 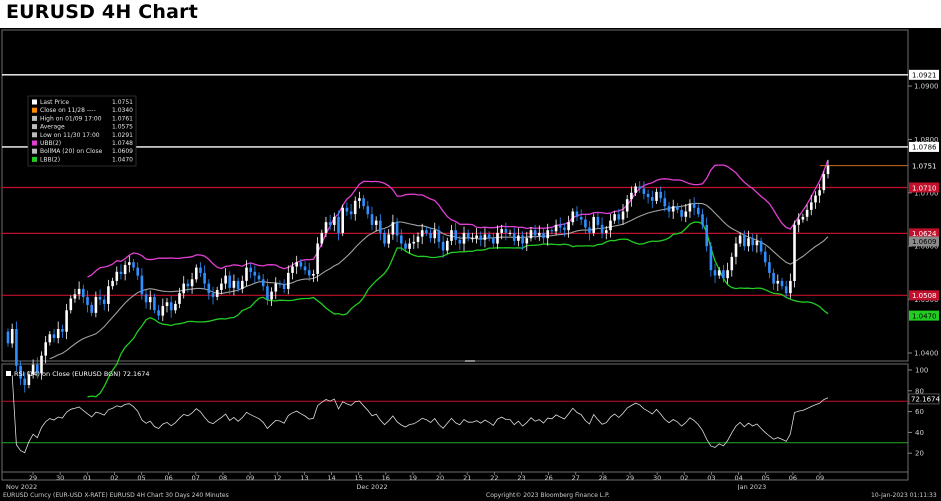 I want to click on footer-right: 10-Jan-2023 01:11:33, so click(x=904, y=495).